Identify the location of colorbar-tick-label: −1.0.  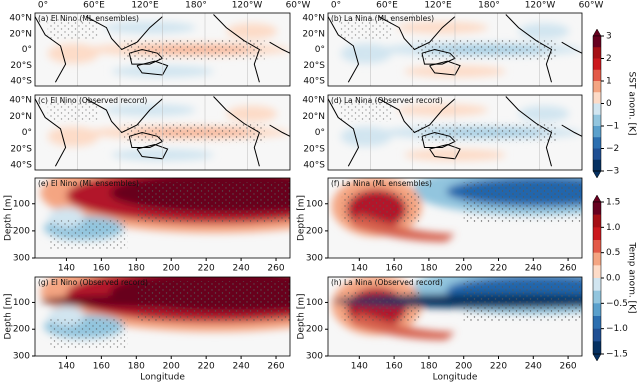
(617, 329).